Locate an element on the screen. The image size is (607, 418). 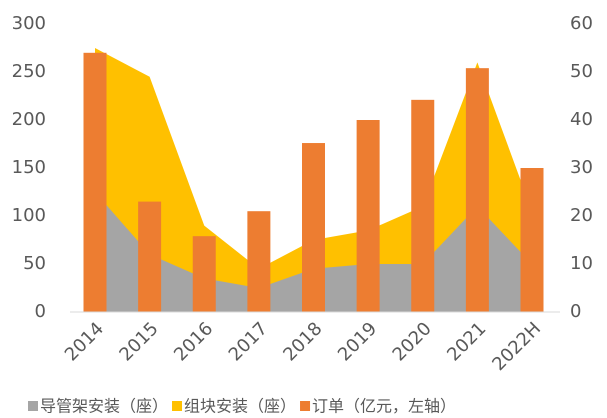
y-tick-label: 100 is located at coordinates (29, 215).